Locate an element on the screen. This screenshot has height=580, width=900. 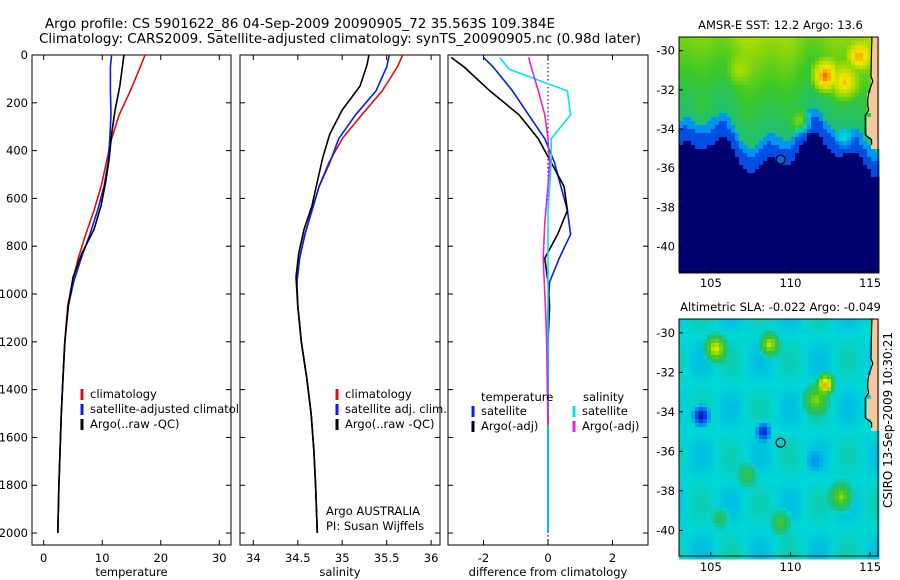
legend-label: climatology is located at coordinates (378, 394).